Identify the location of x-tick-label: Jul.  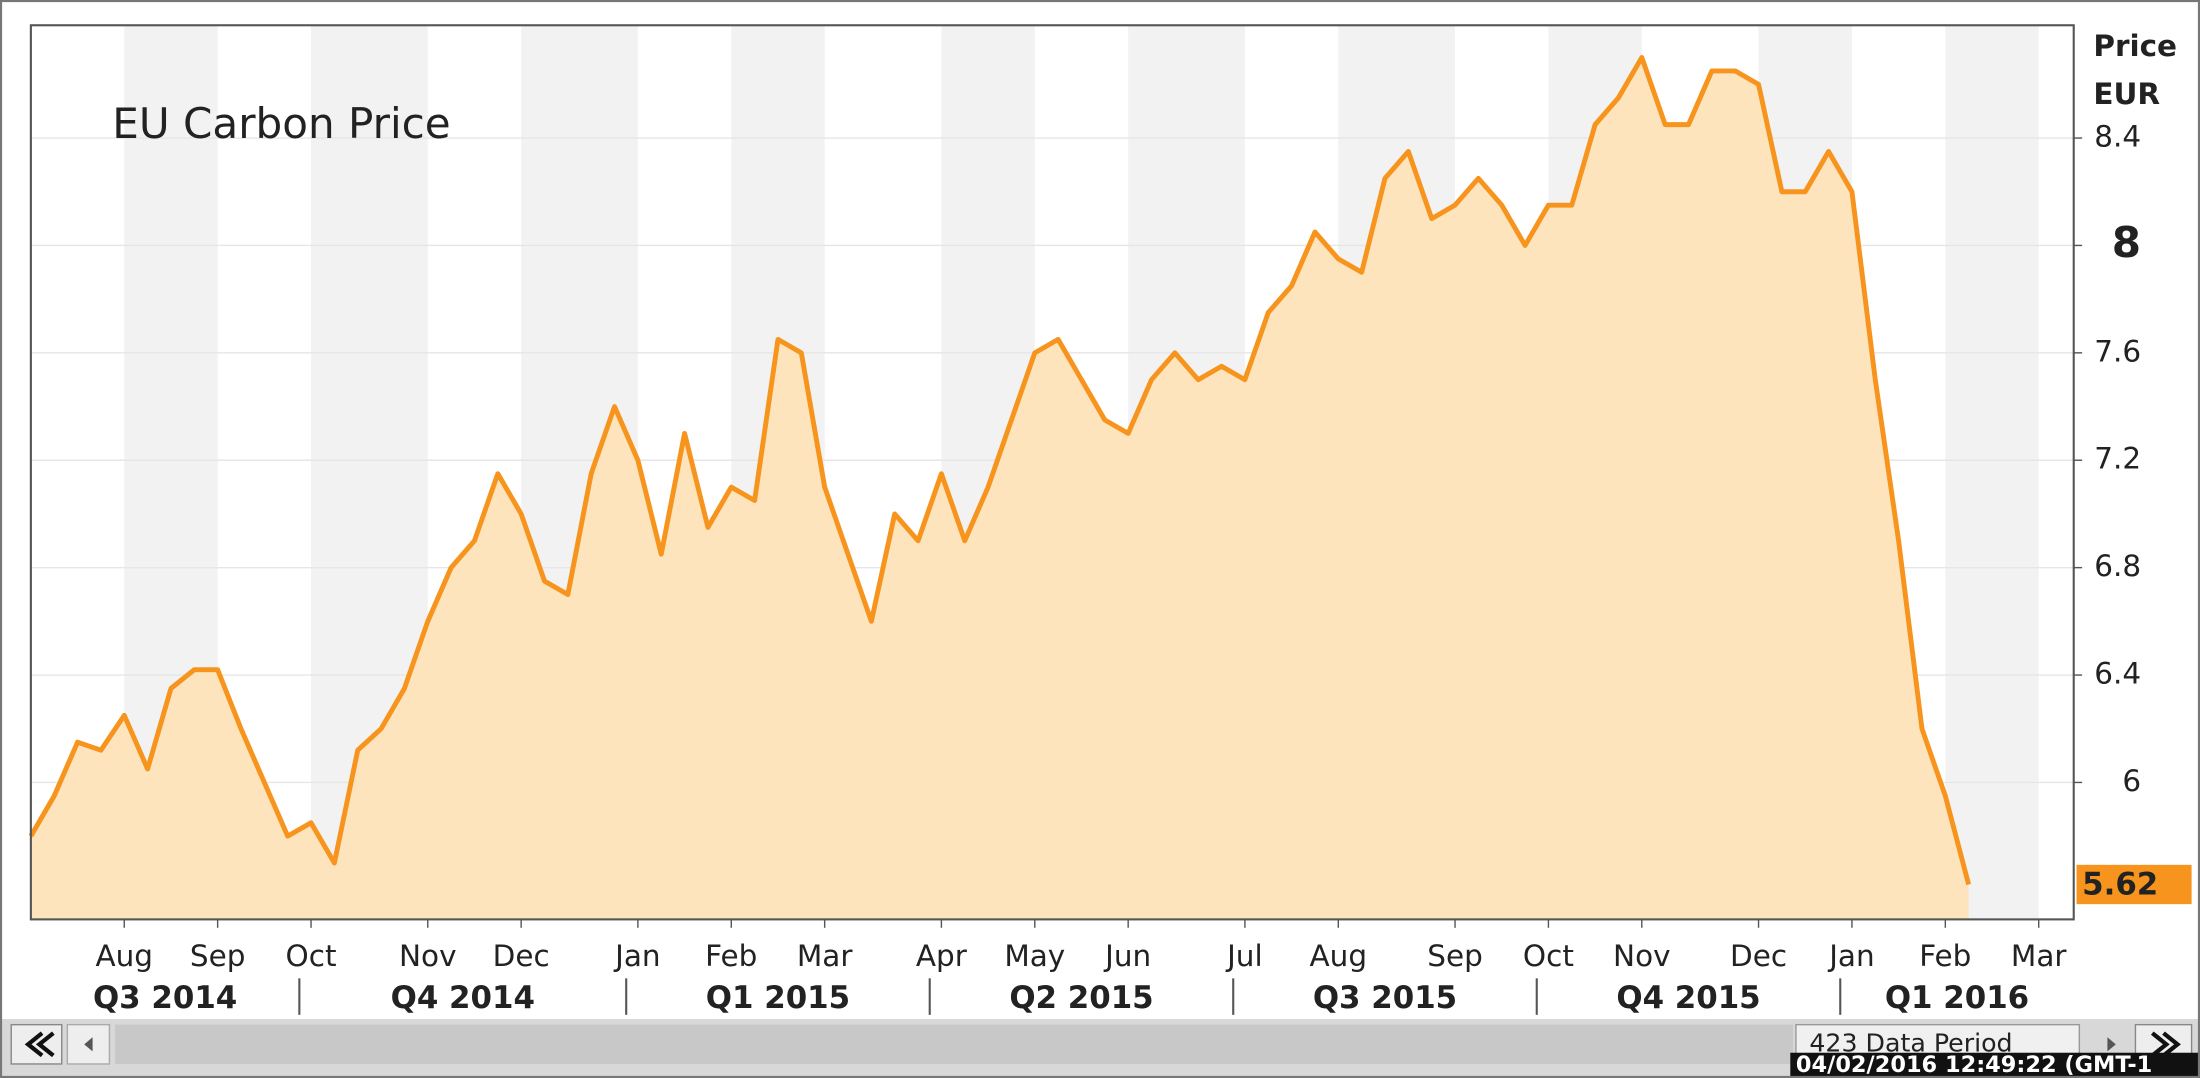
(1244, 956).